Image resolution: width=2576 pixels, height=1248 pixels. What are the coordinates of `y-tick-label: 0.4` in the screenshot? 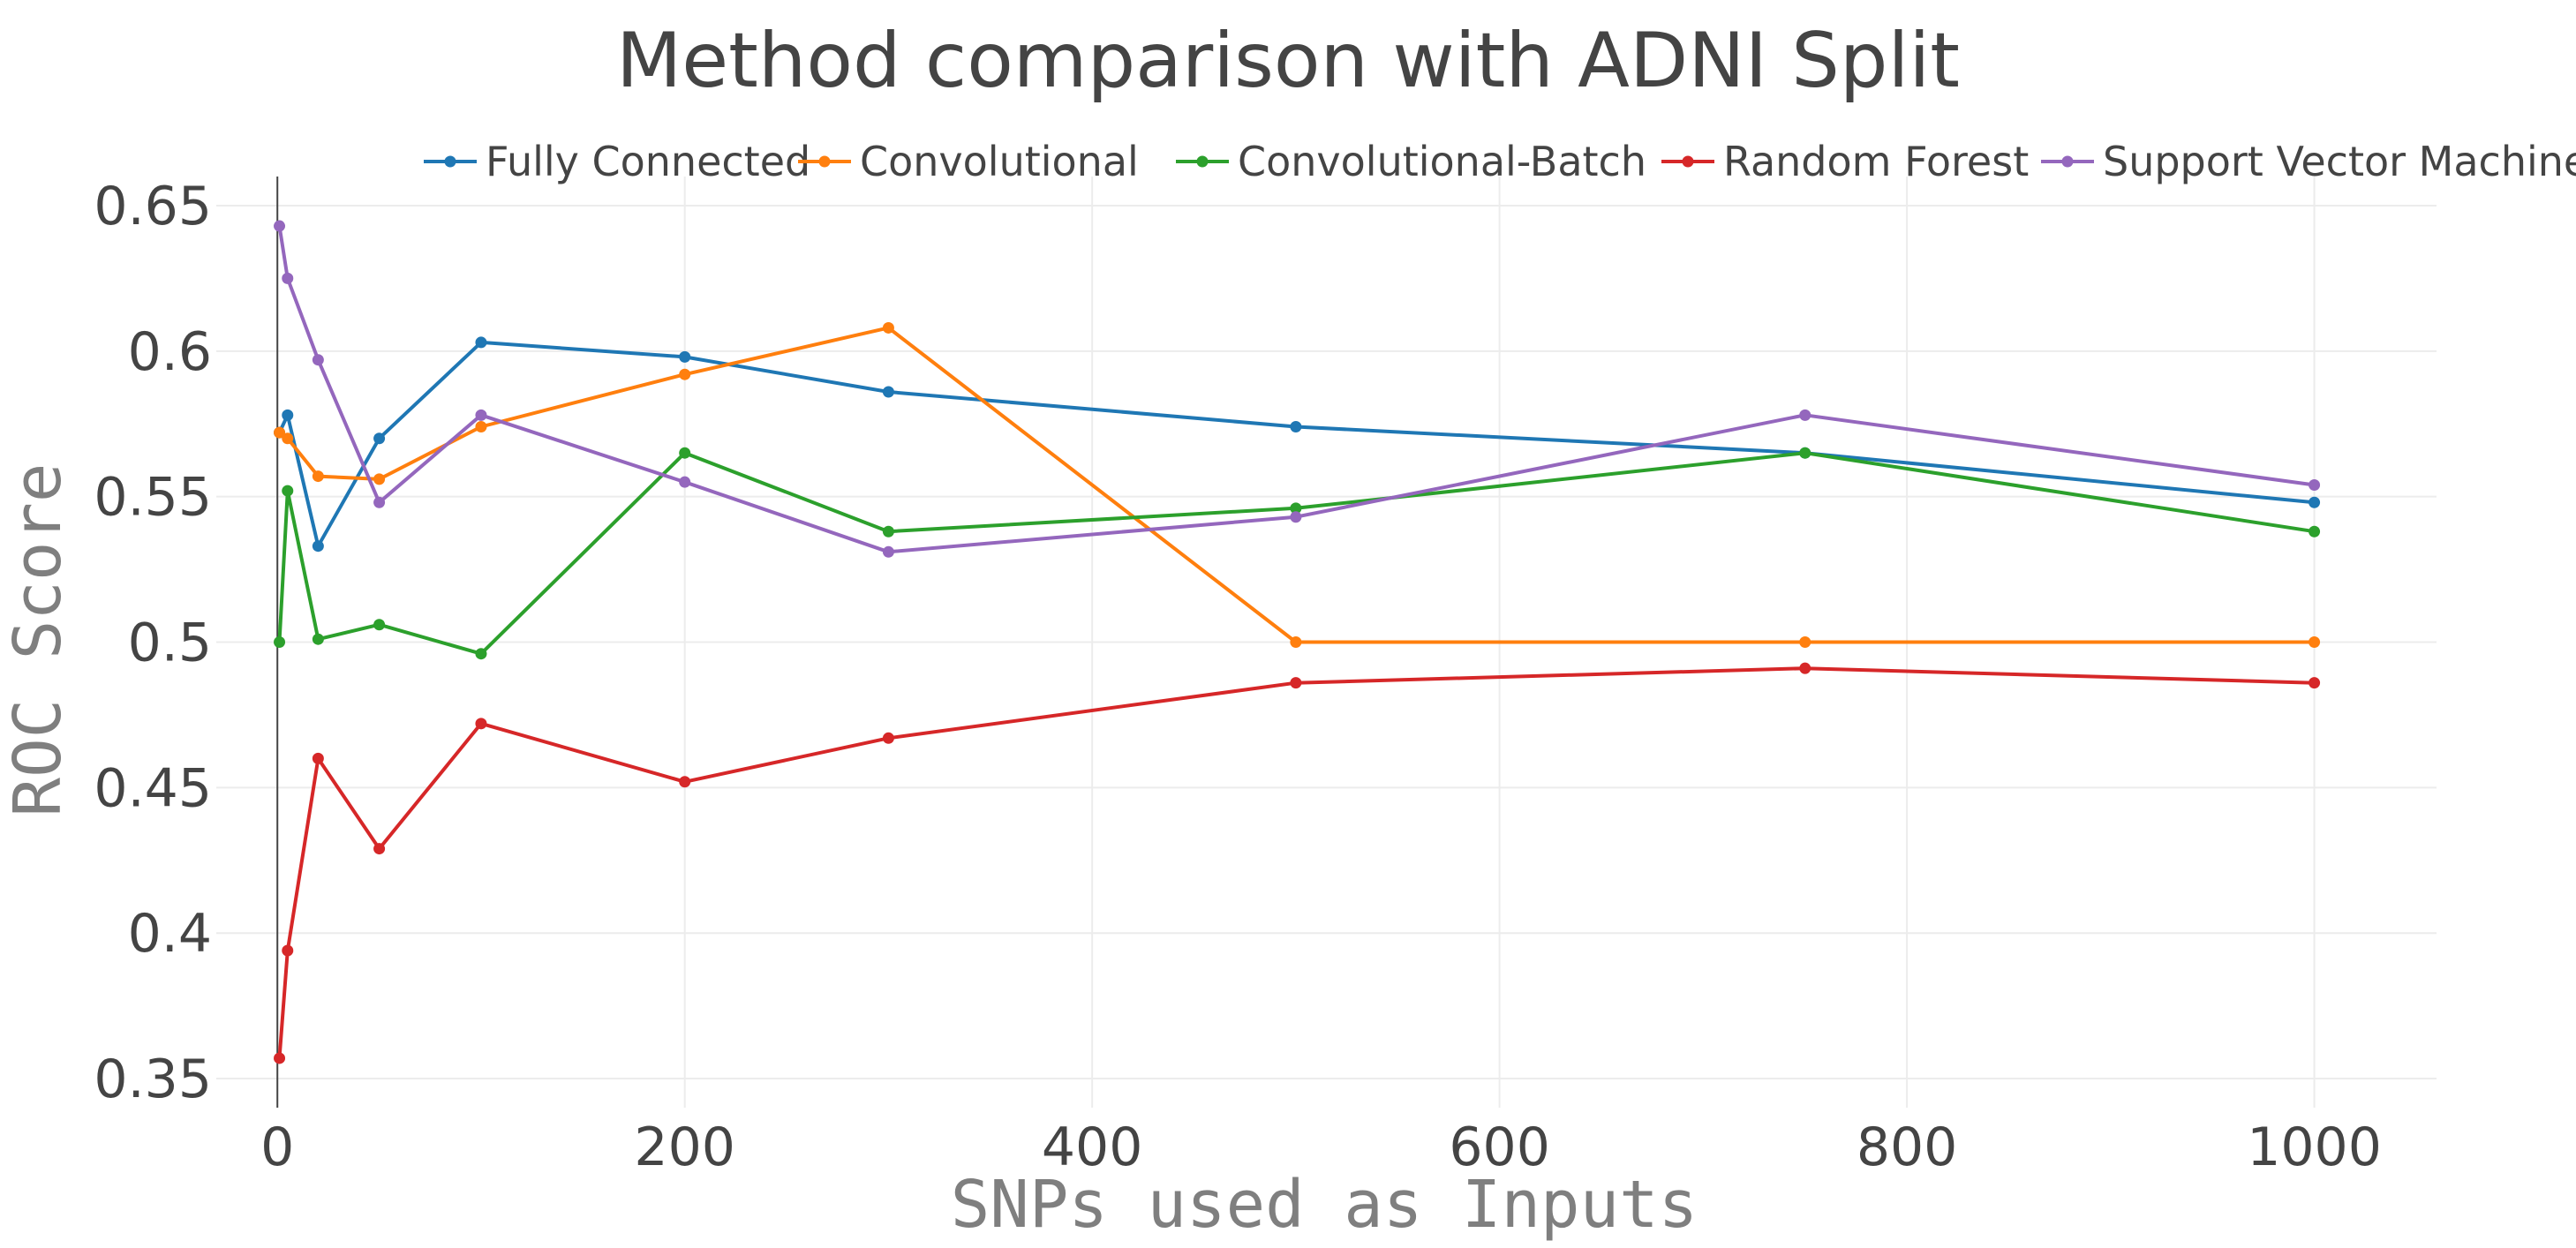 It's located at (170, 934).